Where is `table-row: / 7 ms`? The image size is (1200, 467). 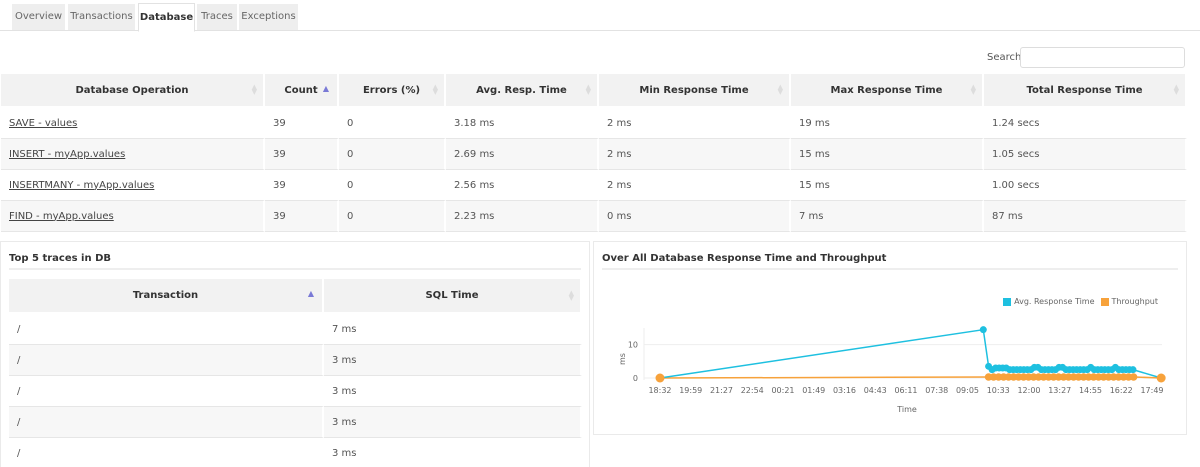
table-row: / 7 ms is located at coordinates (295, 329).